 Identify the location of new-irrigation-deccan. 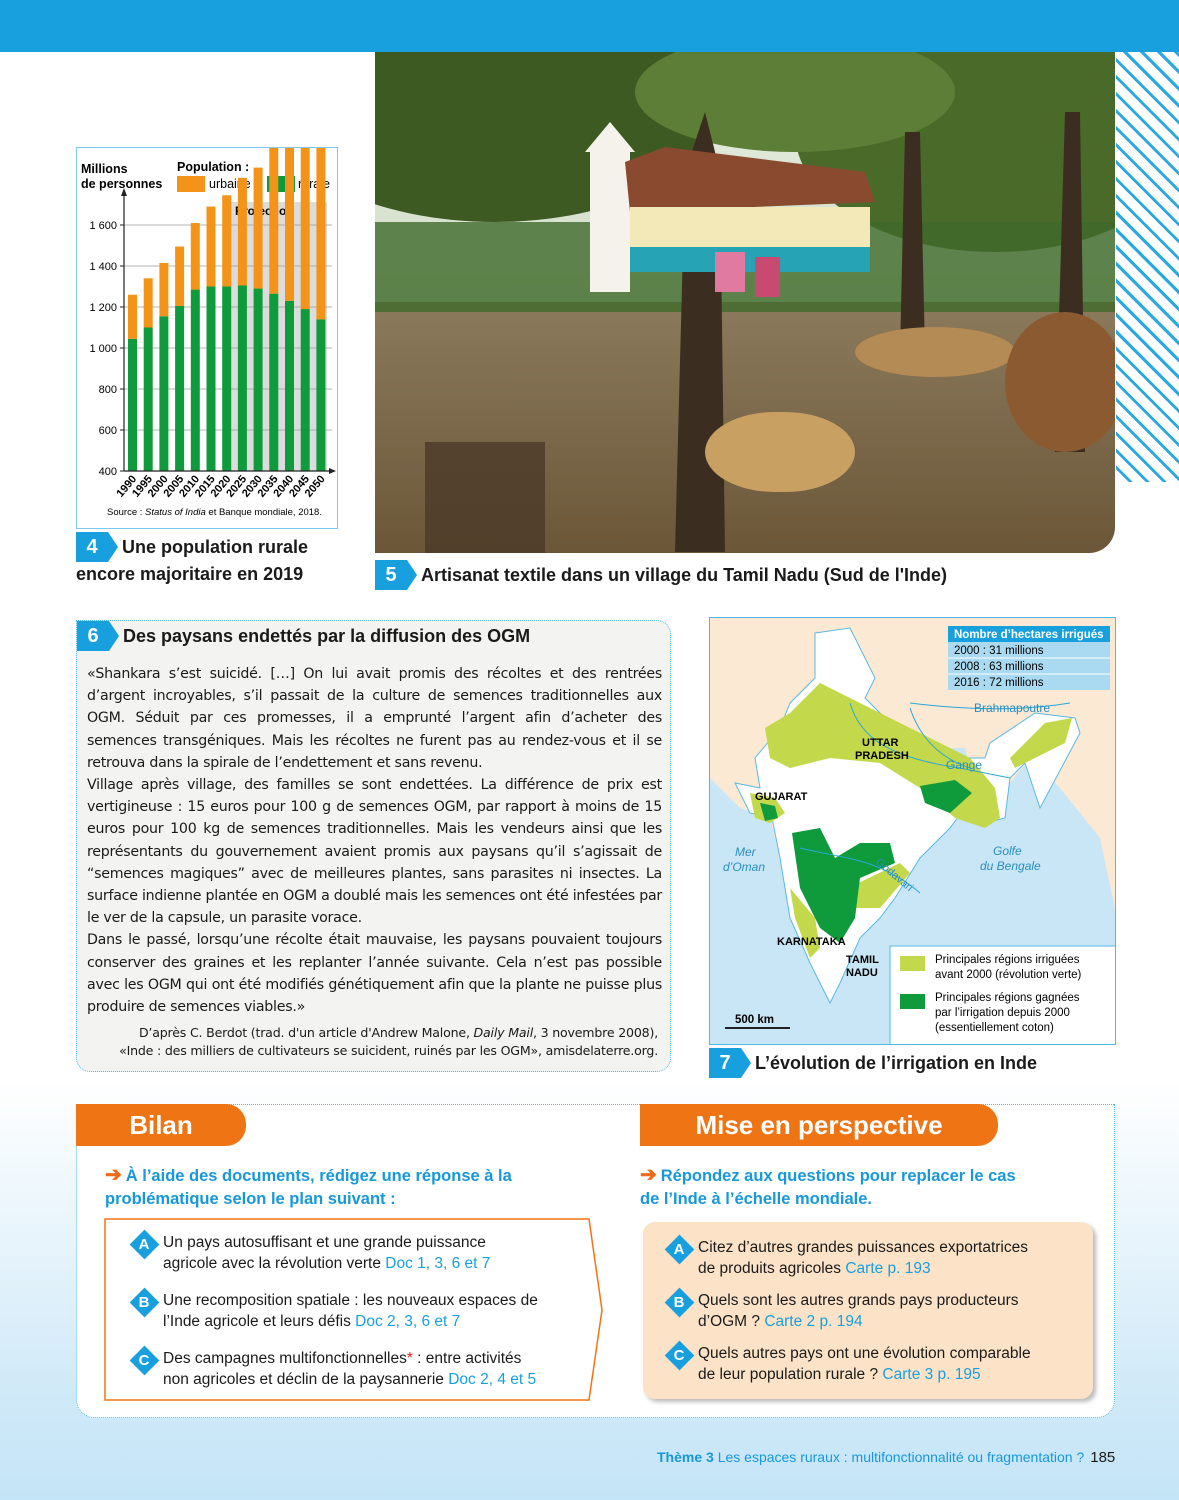
(843, 885).